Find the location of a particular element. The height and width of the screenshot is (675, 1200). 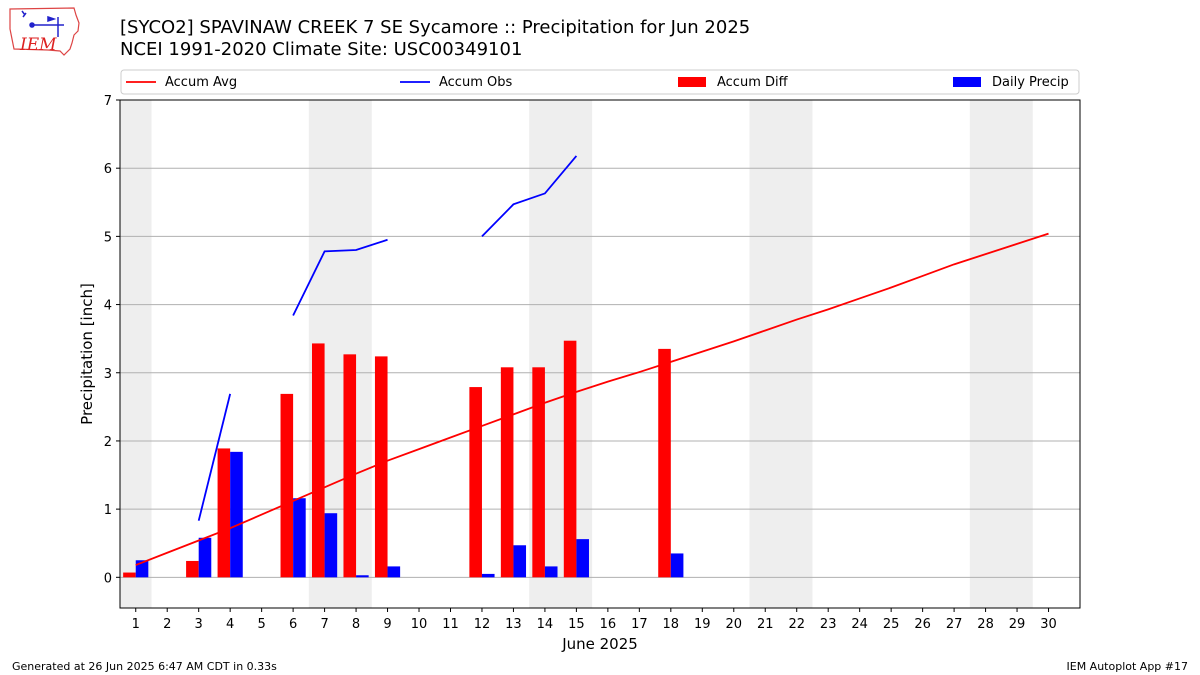

y-tick-label: 5 is located at coordinates (108, 237).